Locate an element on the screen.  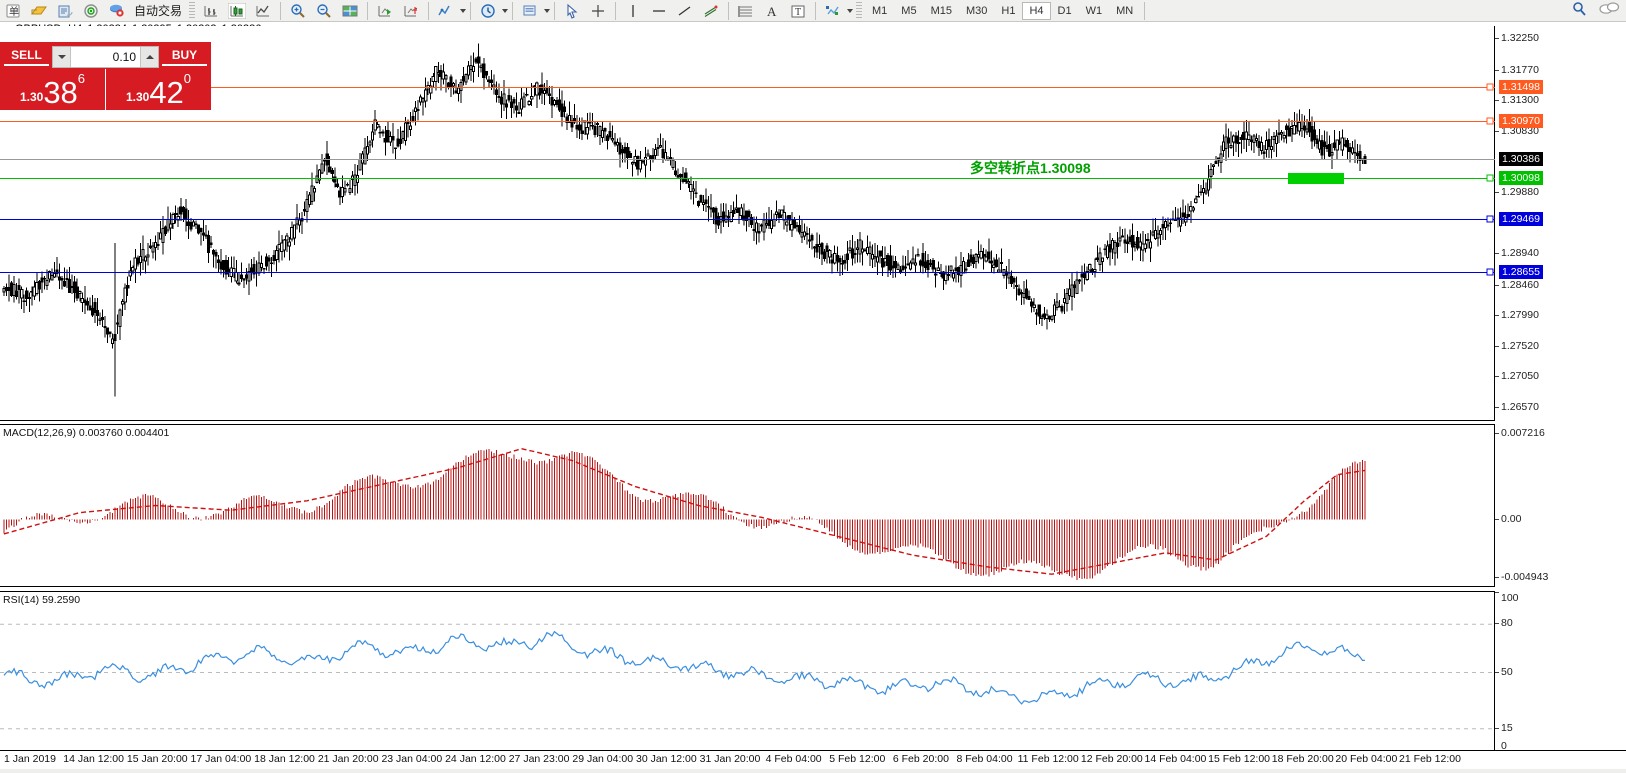
main-toolbar: 单 自动交易 is located at coordinates (813, 11).